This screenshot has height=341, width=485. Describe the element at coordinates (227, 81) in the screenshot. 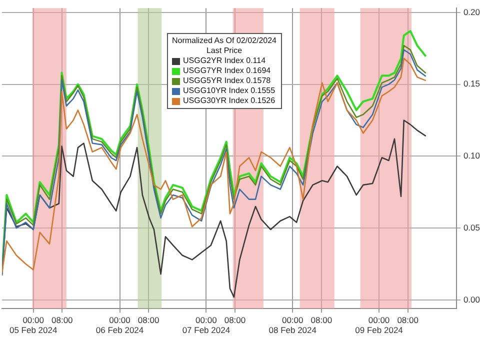

I see `legend-label: USGG5YR Index 0.1578` at that location.